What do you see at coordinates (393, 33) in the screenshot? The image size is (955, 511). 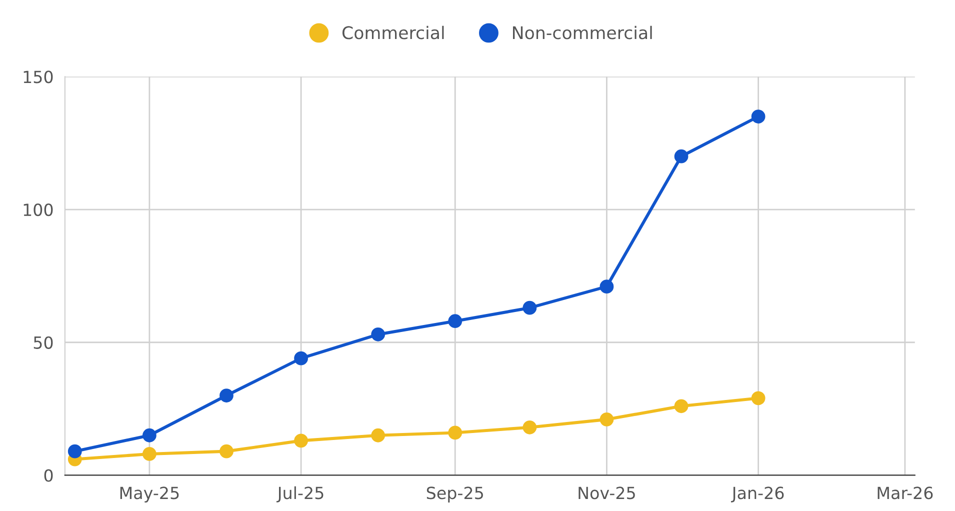 I see `legend-label: Commercial` at bounding box center [393, 33].